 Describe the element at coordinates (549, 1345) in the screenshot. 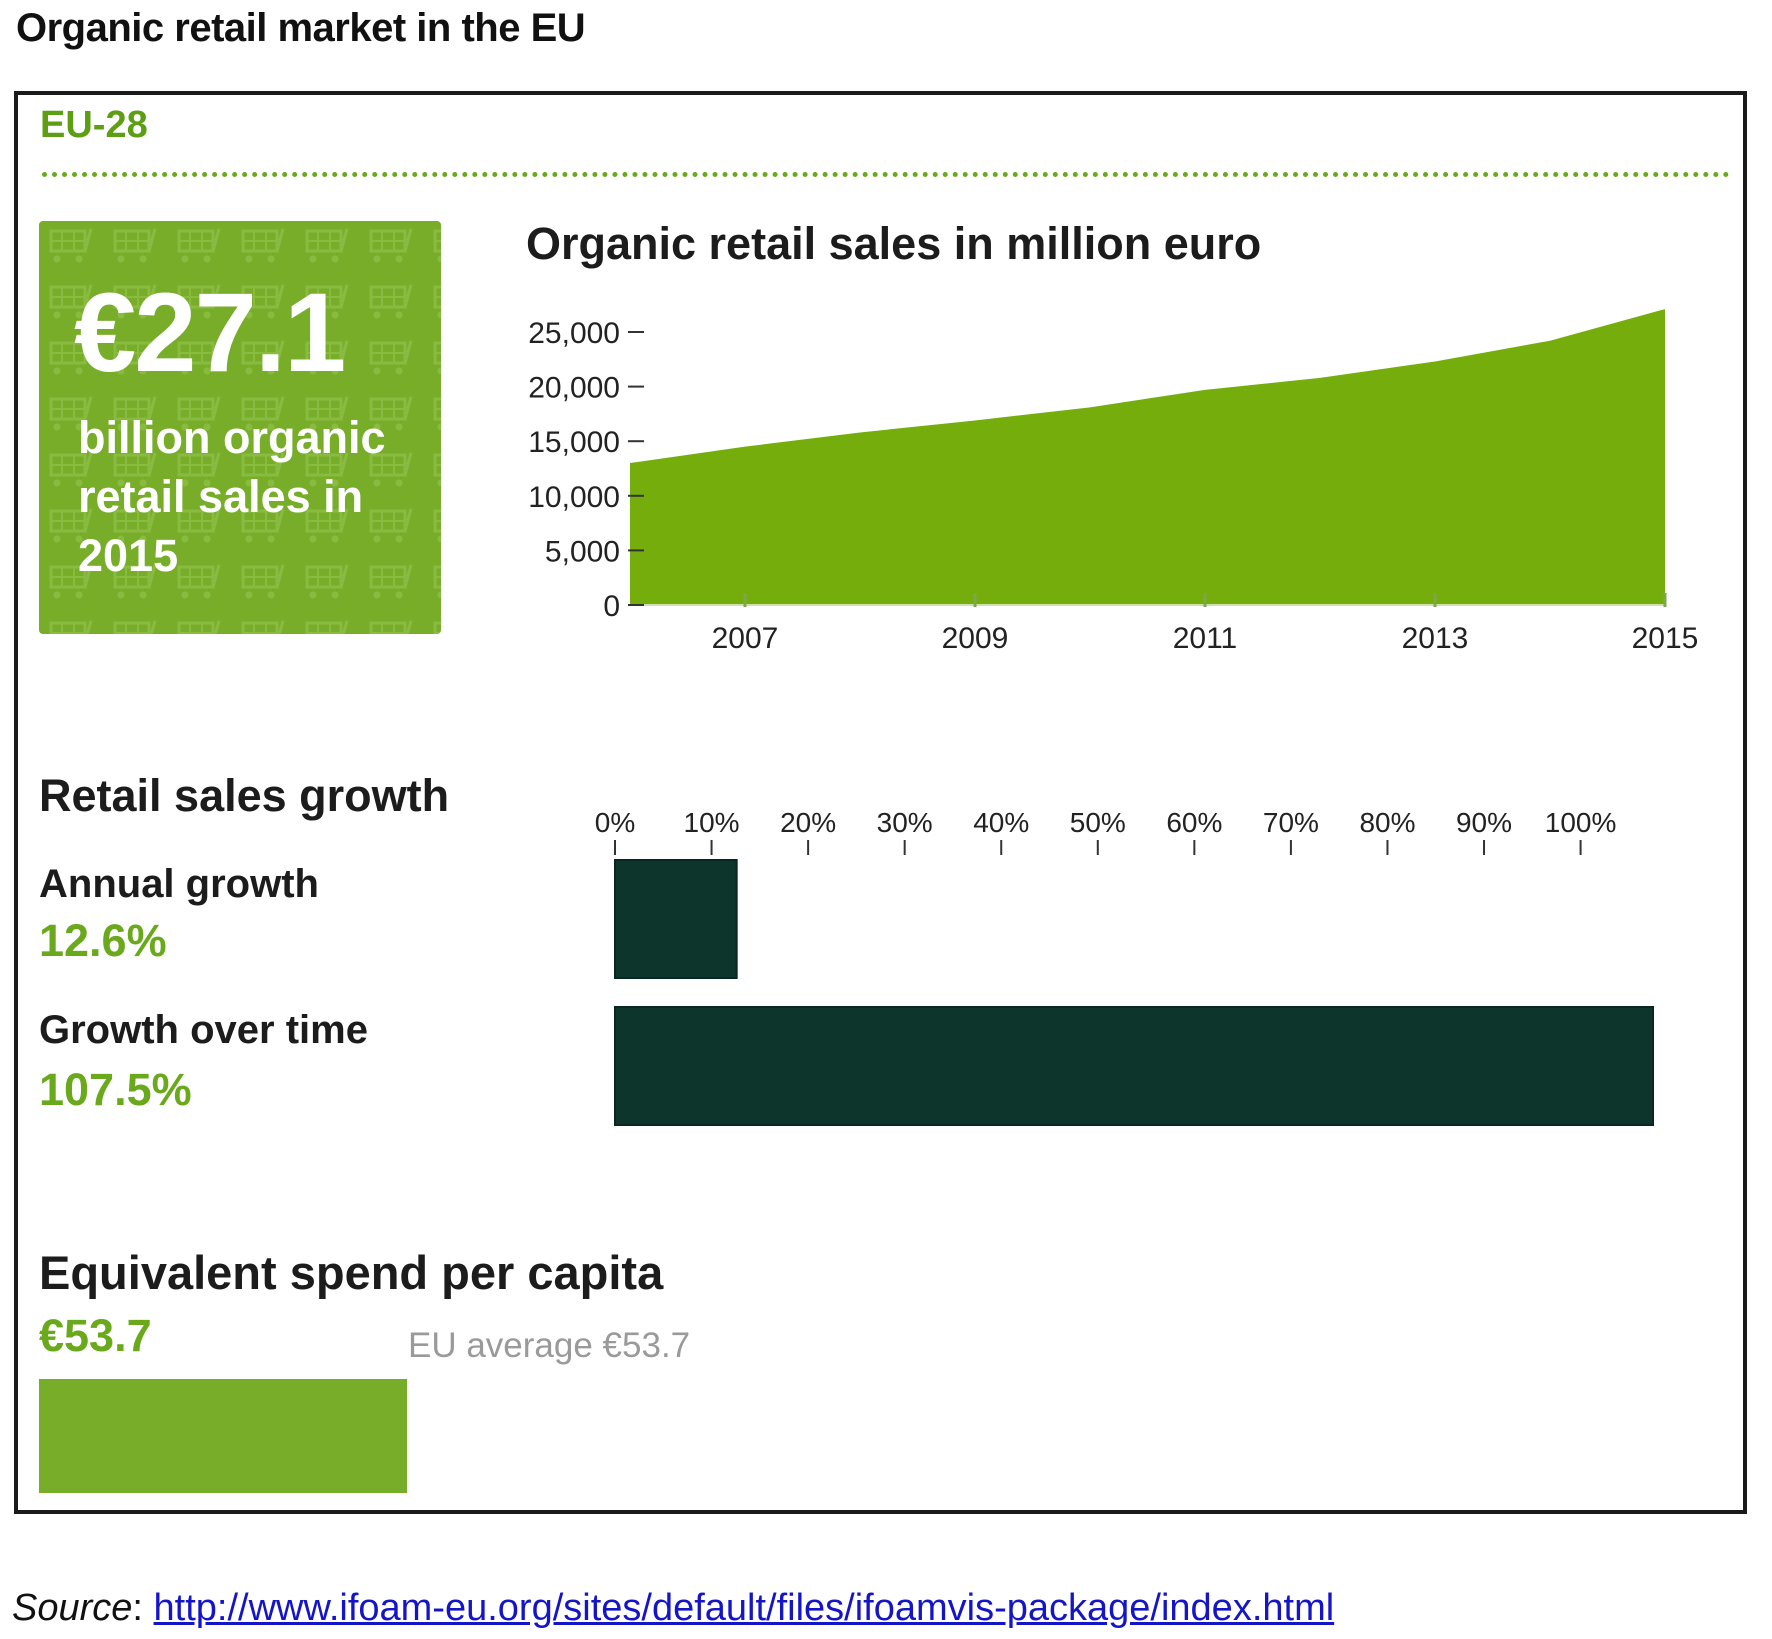

I see `spend-average-label: EU average €53.7` at that location.